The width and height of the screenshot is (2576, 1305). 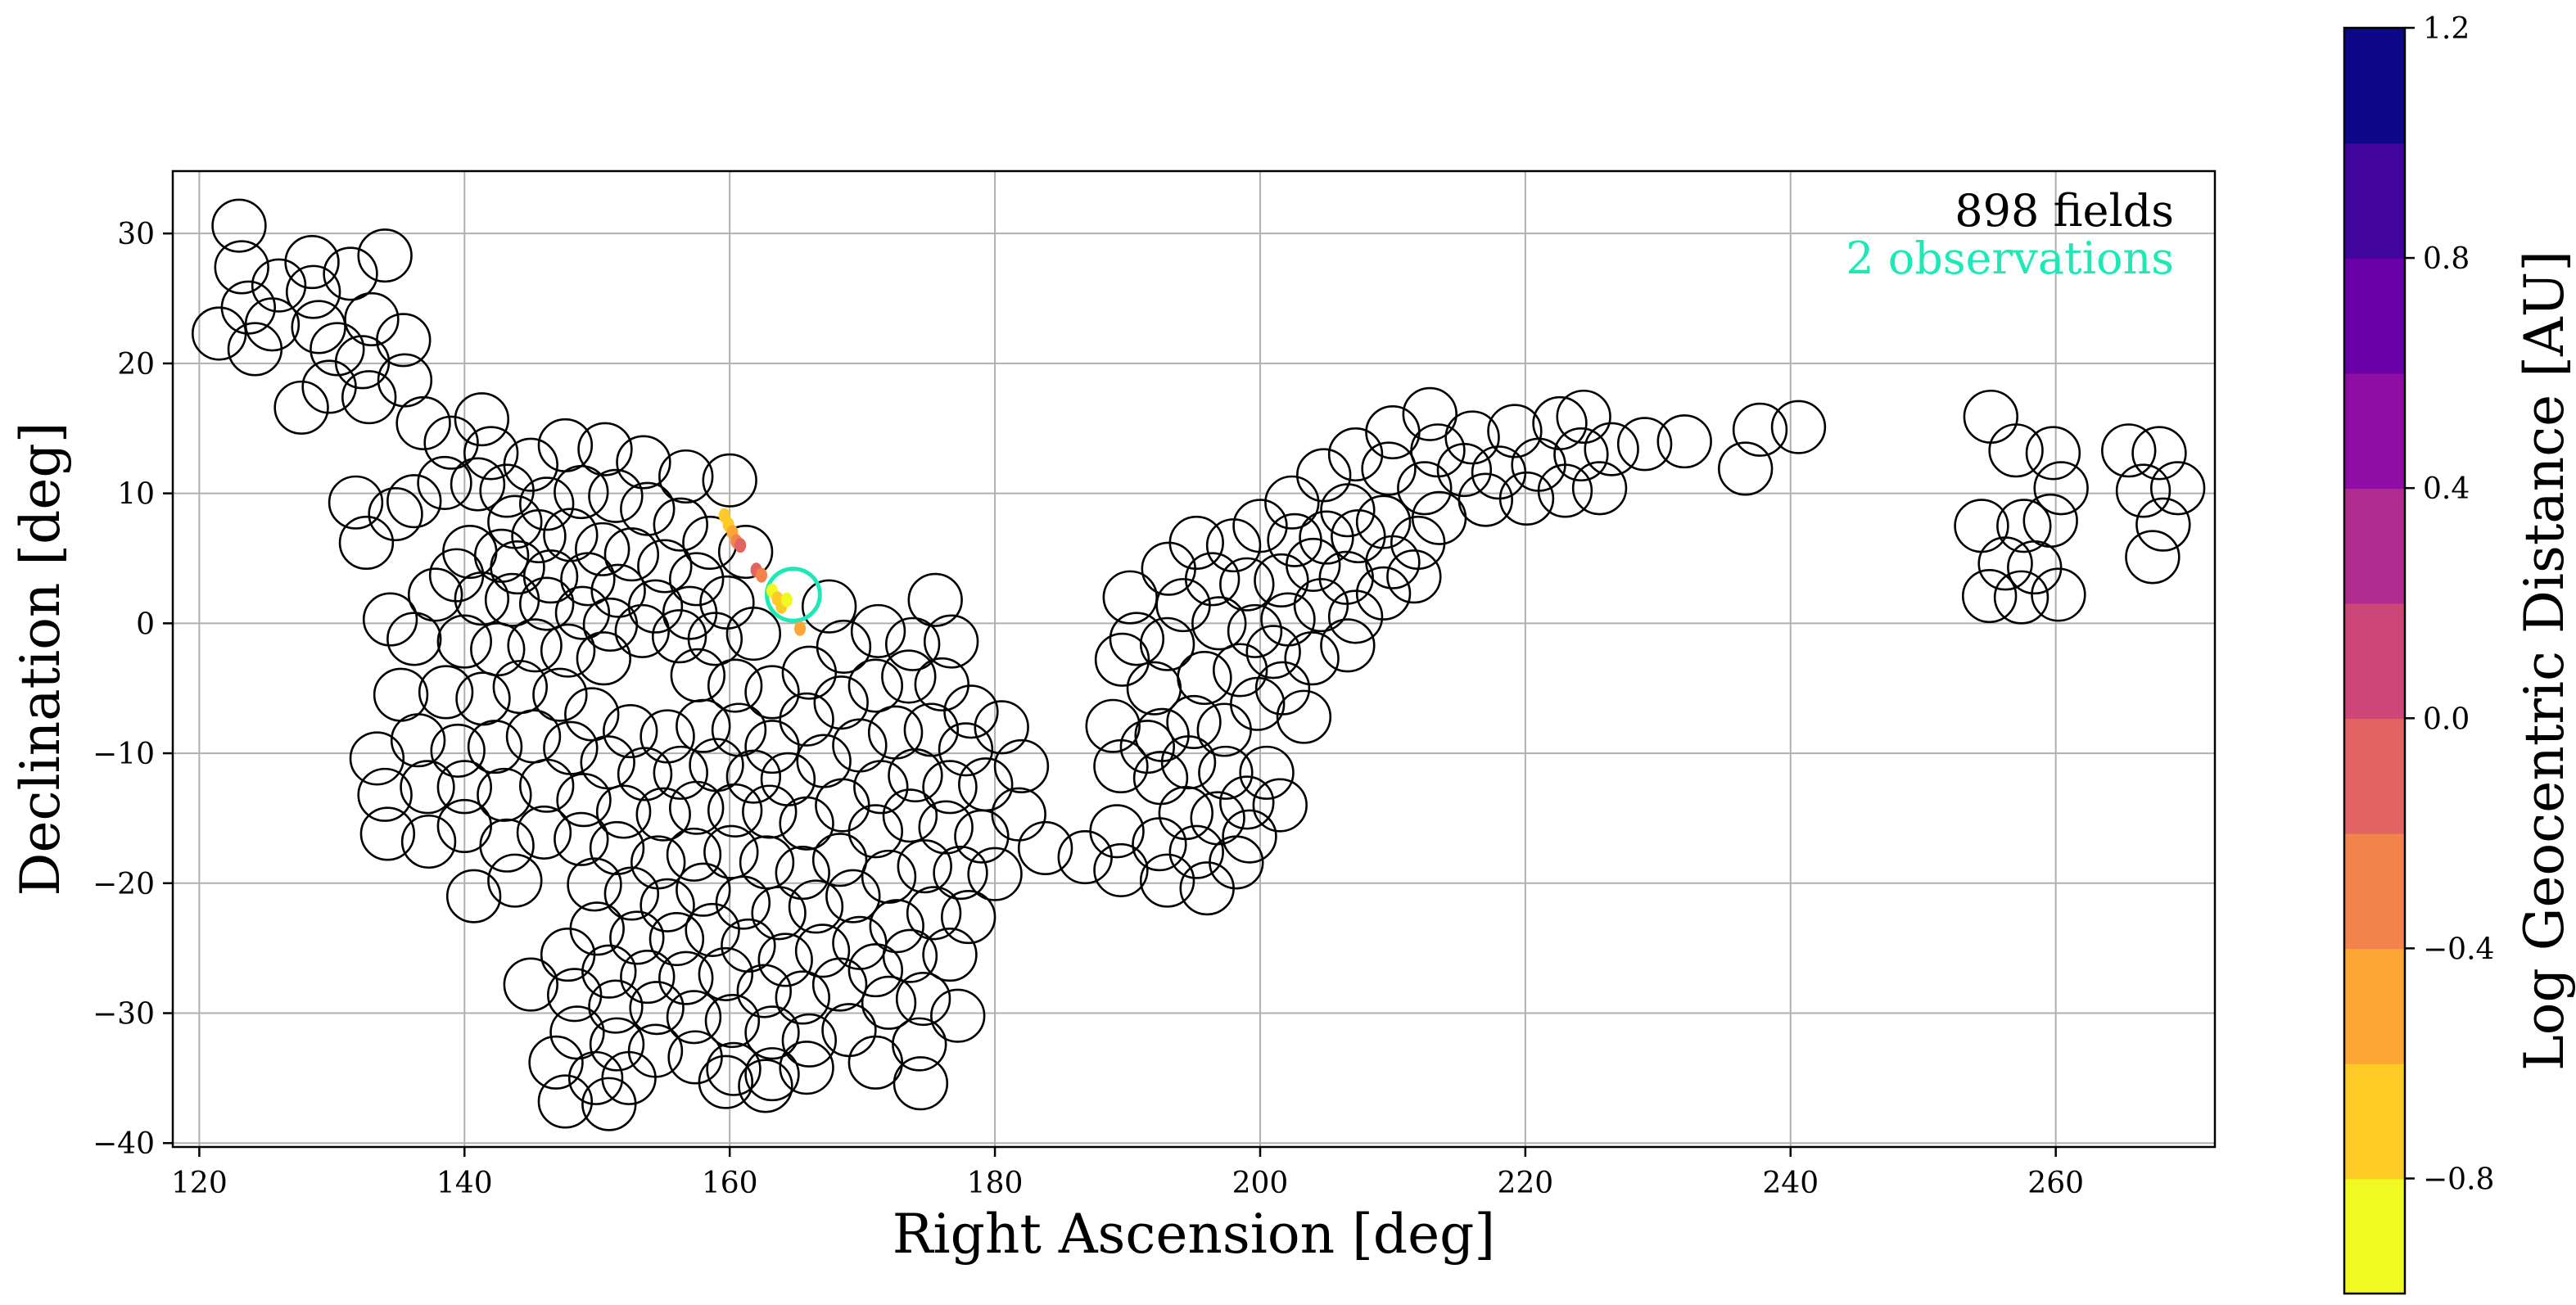 What do you see at coordinates (800, 628) in the screenshot?
I see `track-point` at bounding box center [800, 628].